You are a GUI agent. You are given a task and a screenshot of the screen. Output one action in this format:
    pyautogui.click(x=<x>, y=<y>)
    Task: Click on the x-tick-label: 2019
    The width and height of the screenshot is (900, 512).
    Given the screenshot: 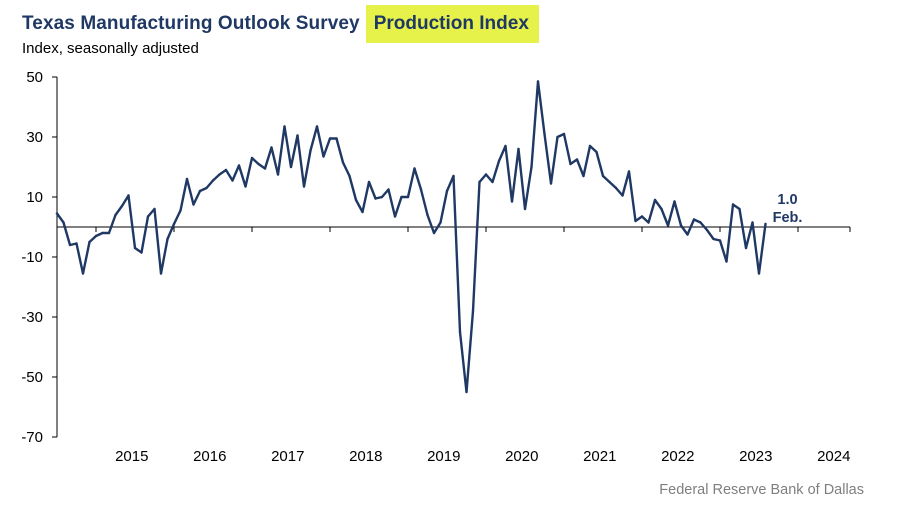 What is the action you would take?
    pyautogui.click(x=443, y=456)
    